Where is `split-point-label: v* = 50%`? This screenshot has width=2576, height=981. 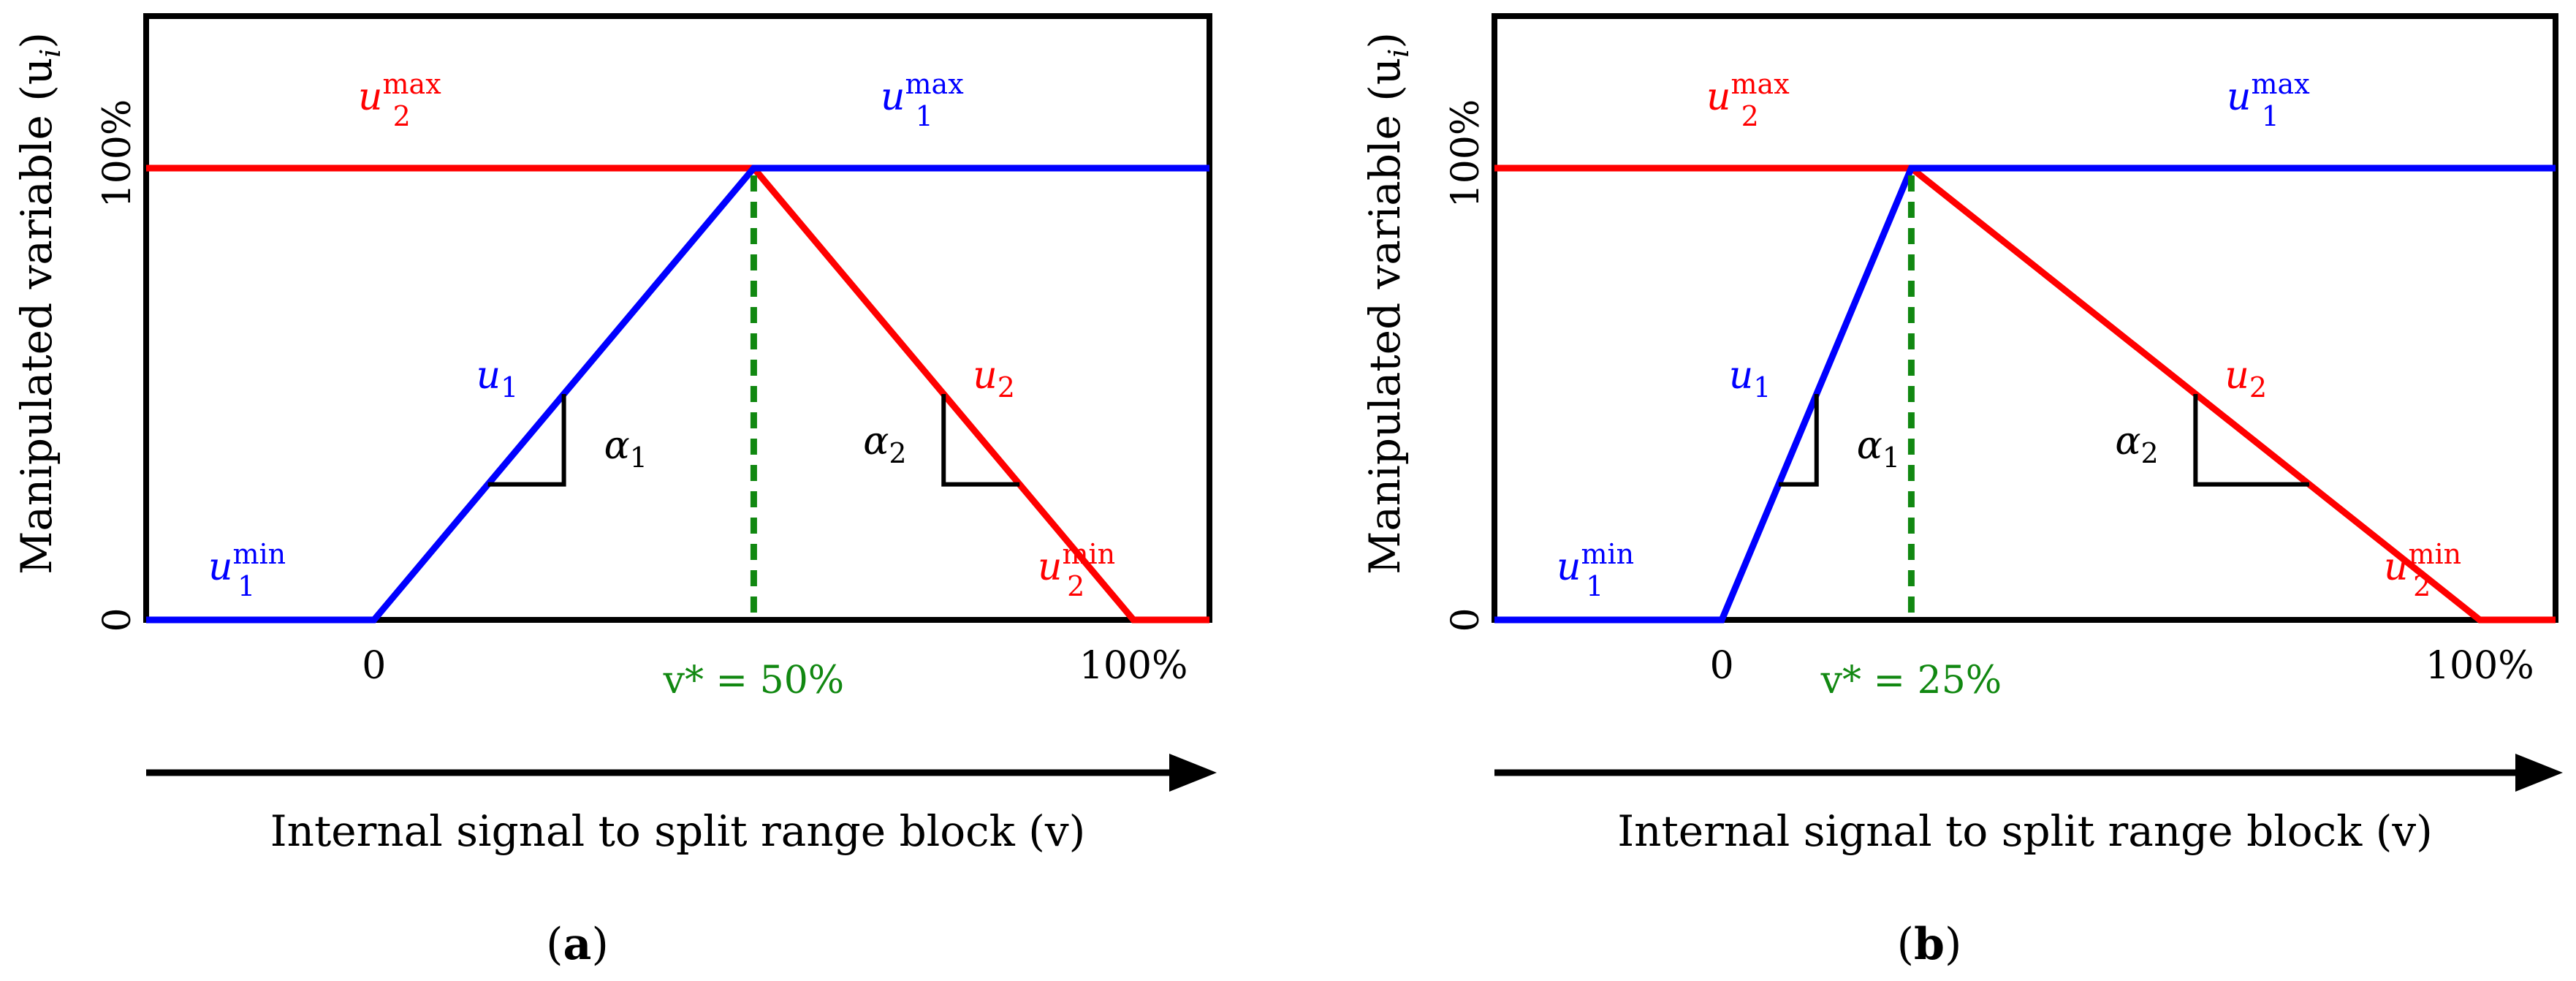 split-point-label: v* = 50% is located at coordinates (754, 680).